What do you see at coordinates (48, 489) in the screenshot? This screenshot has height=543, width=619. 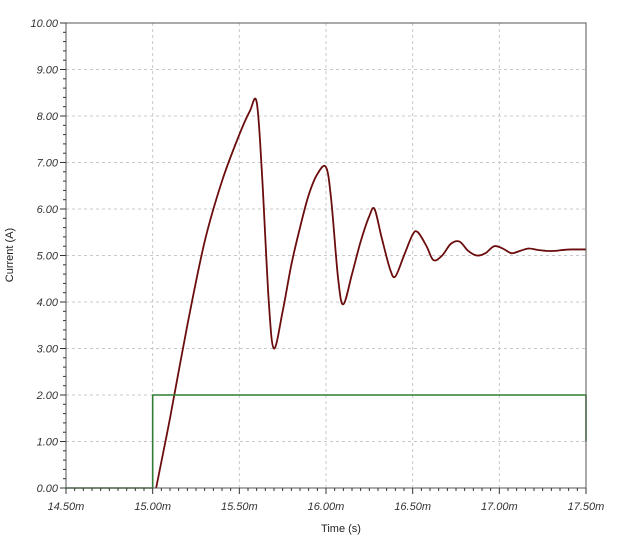 I see `y-tick-label: 0.00` at bounding box center [48, 489].